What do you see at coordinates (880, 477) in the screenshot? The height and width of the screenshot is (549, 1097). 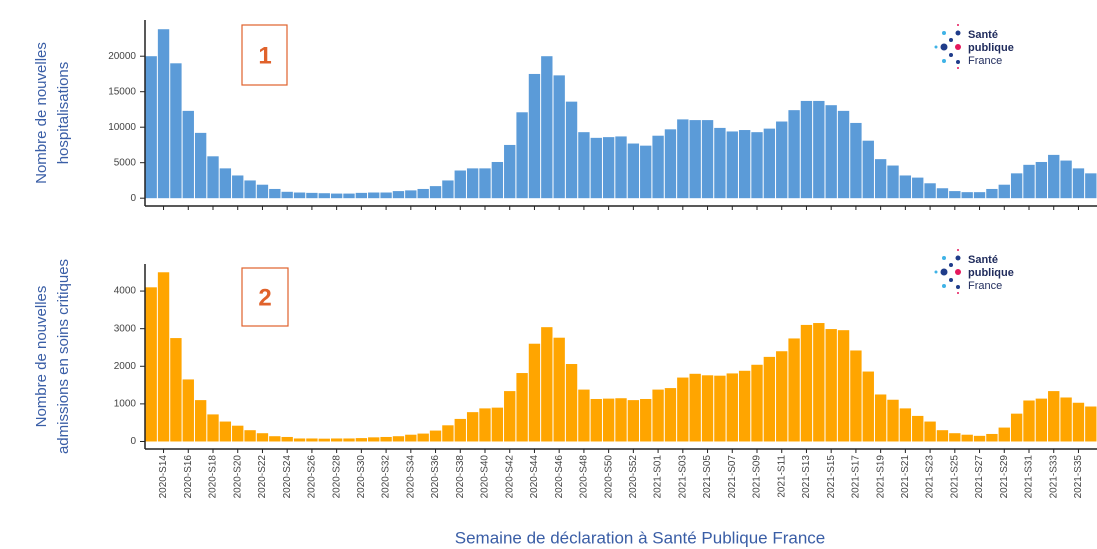 I see `x-tick-label: 2021-S19` at bounding box center [880, 477].